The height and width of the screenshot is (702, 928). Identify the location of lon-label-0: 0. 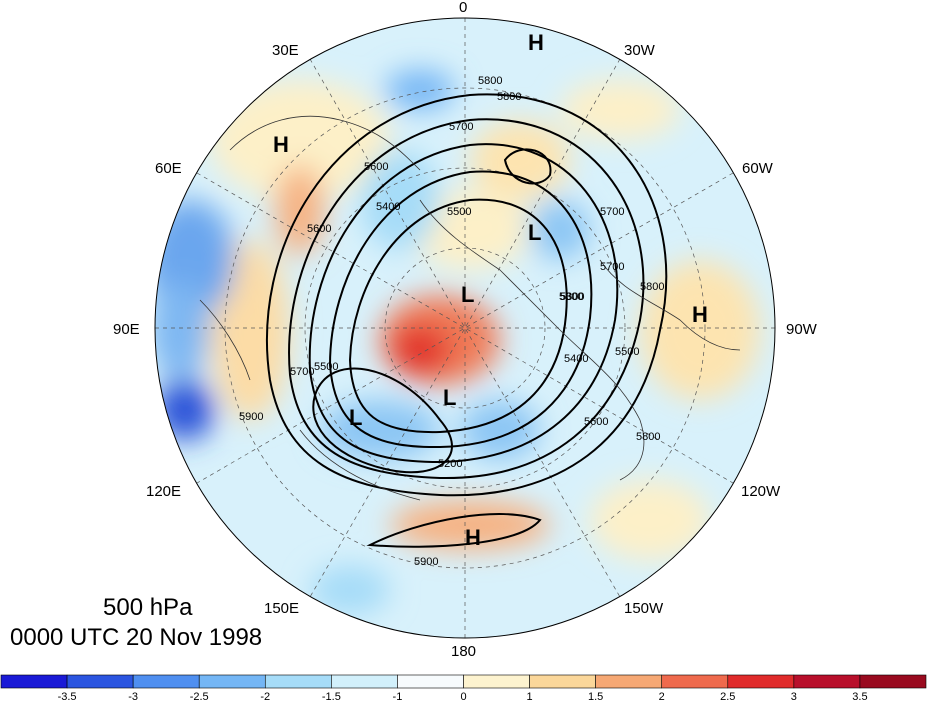
(463, 8).